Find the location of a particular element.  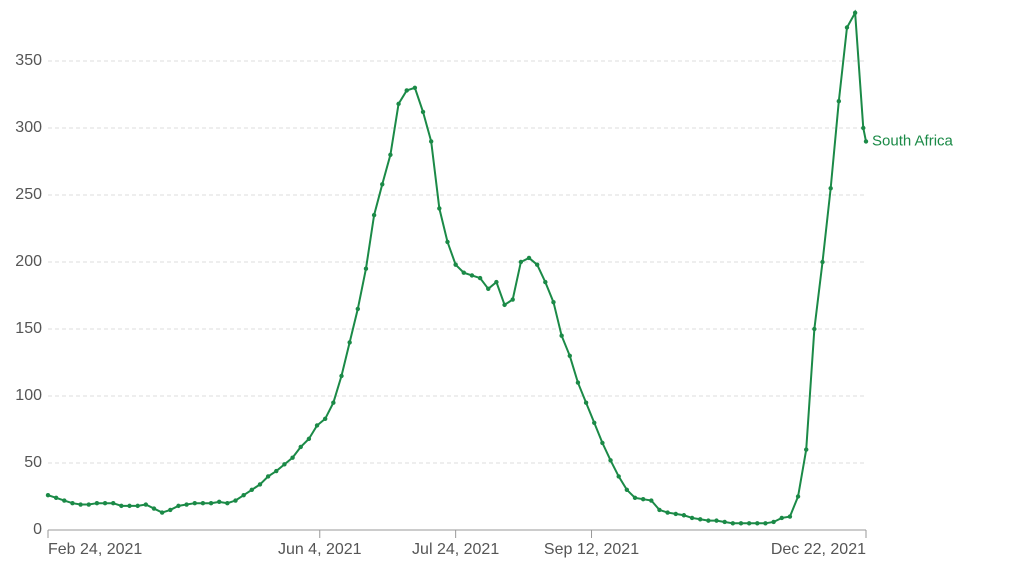

x-tick-label: Dec 22, 2021 is located at coordinates (818, 549).